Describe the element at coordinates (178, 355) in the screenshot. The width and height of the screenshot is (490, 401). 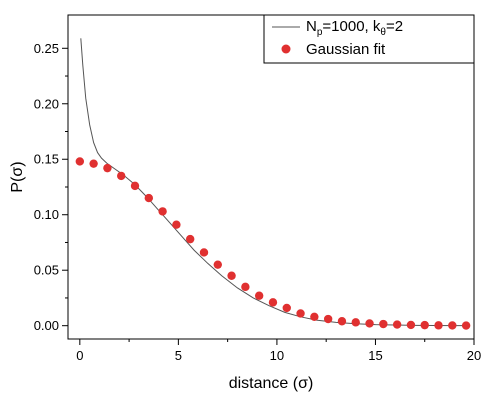
I see `x-tick-label: 5` at that location.